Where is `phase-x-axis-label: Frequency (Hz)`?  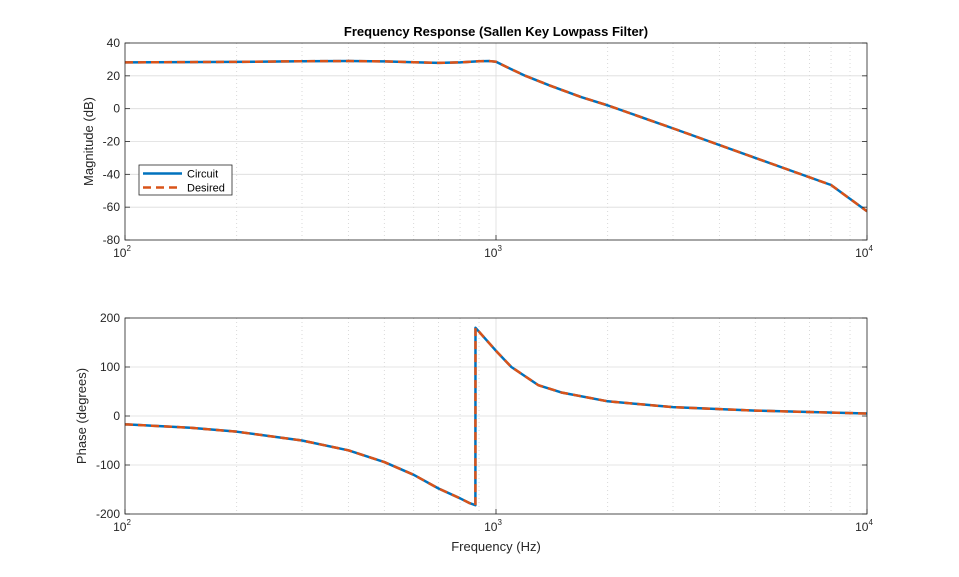
phase-x-axis-label: Frequency (Hz) is located at coordinates (496, 546).